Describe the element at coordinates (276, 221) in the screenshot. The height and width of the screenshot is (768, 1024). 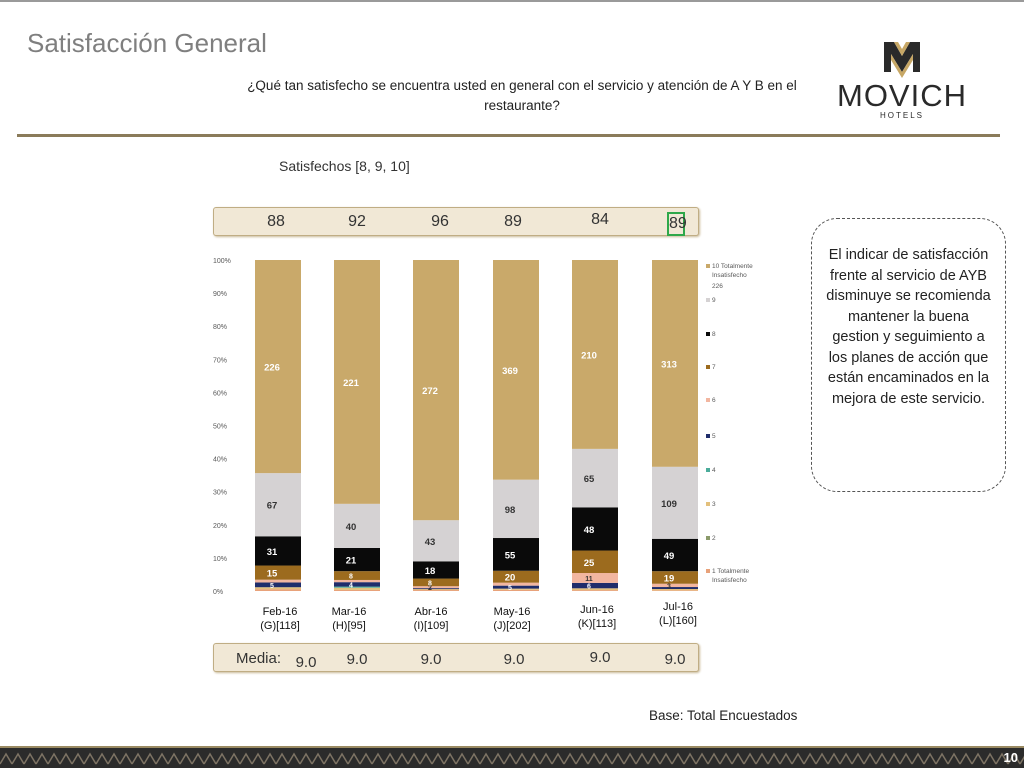
I see `satisfied-value: 88` at that location.